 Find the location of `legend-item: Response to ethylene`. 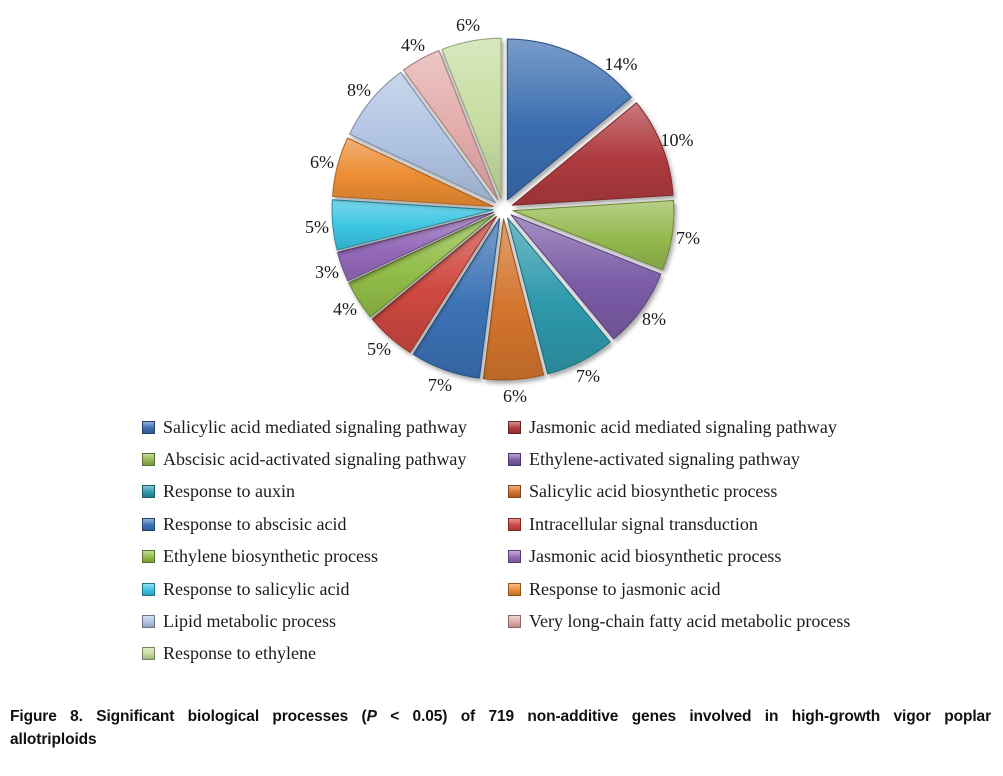

legend-item: Response to ethylene is located at coordinates (325, 653).